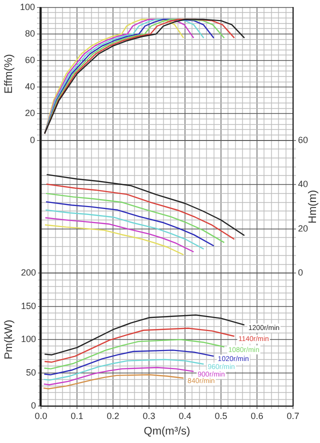  What do you see at coordinates (303, 228) in the screenshot?
I see `y2-tick-label: 20` at bounding box center [303, 228].